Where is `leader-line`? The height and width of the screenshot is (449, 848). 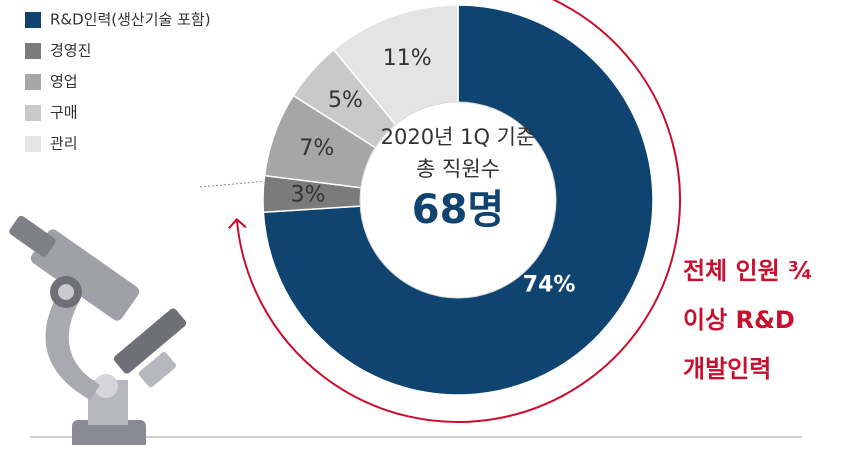
leader-line is located at coordinates (234, 184).